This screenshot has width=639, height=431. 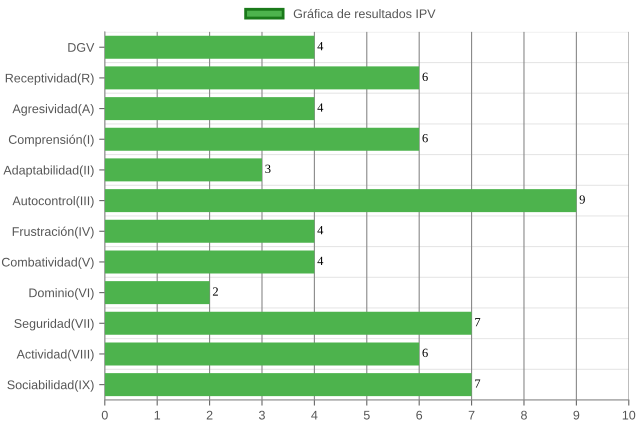 I want to click on y-tick-label: Frustración(IV), so click(x=53, y=232).